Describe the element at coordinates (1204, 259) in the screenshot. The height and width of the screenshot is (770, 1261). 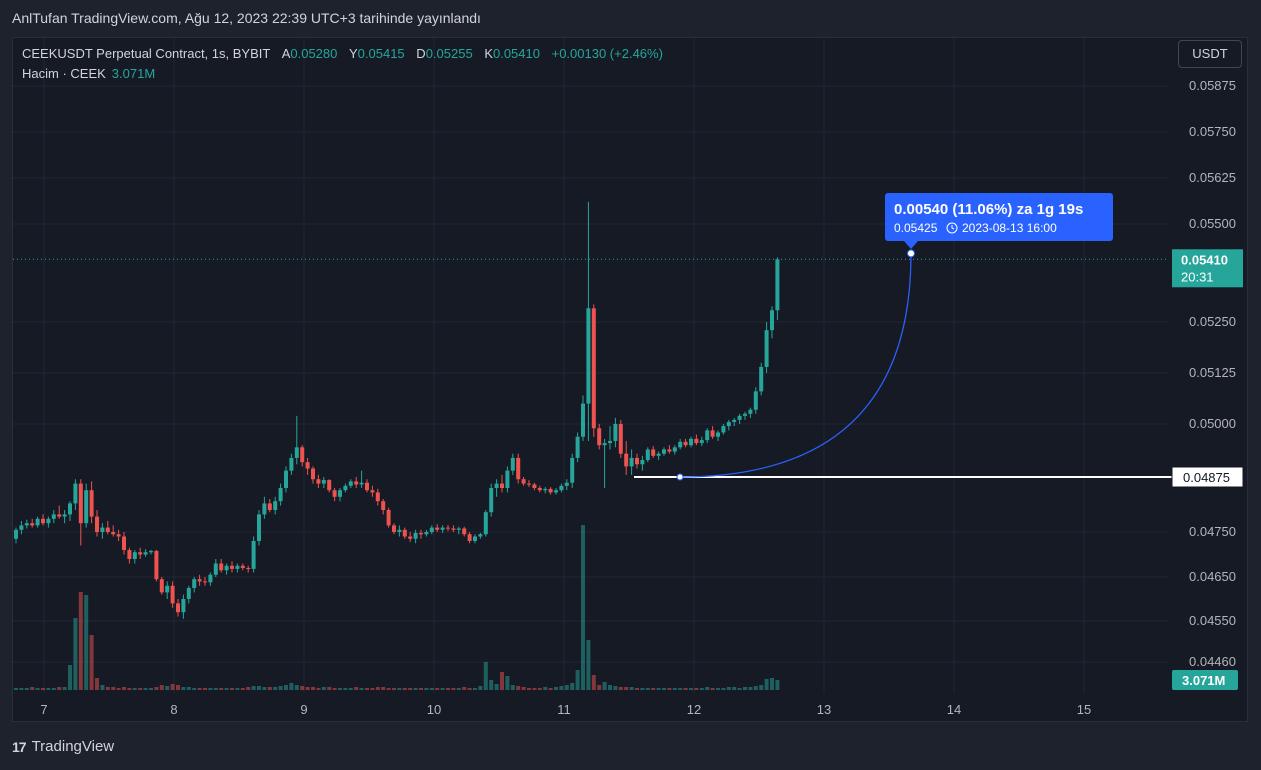
I see `last-price-value: 0.05410` at that location.